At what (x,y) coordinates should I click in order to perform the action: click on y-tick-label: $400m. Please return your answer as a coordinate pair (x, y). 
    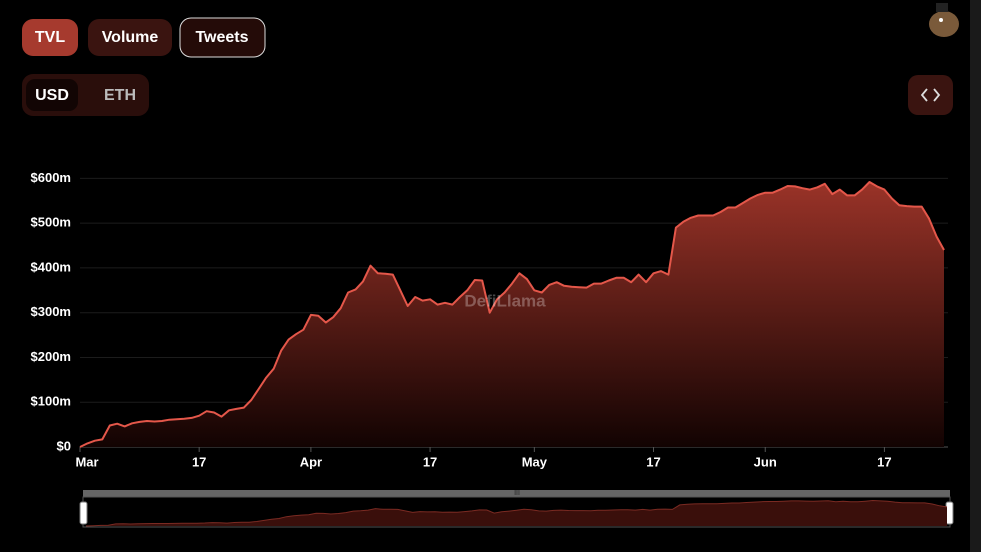
    Looking at the image, I should click on (51, 266).